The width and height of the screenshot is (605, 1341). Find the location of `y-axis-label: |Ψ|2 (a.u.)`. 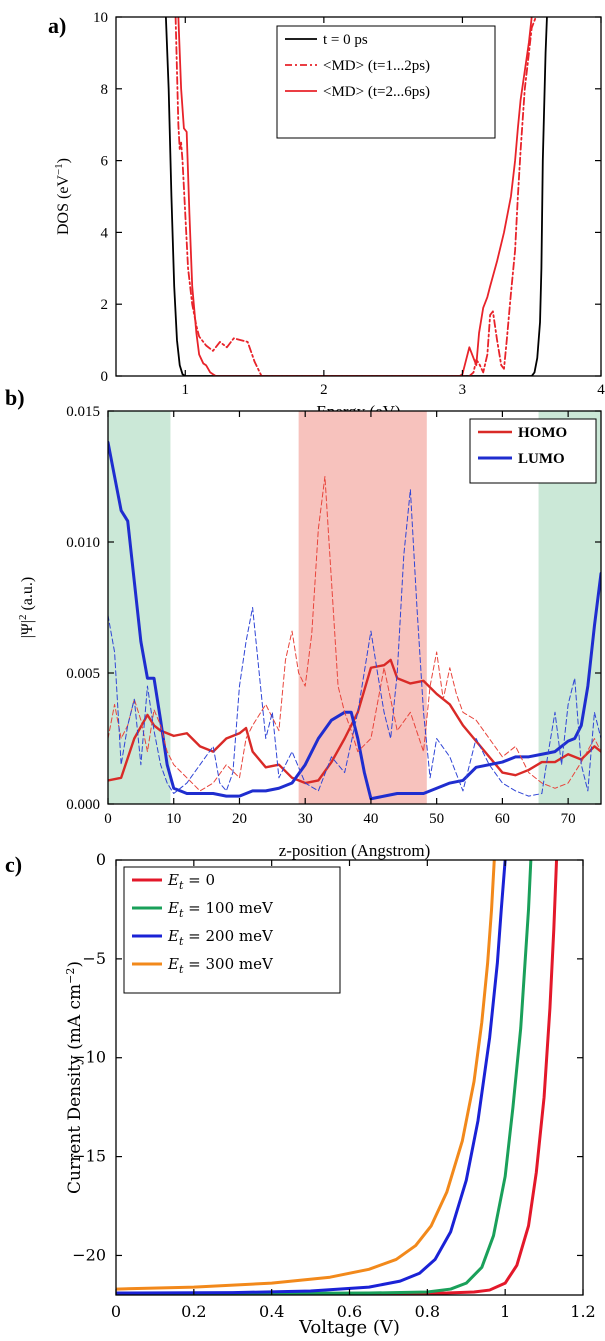

y-axis-label: |Ψ|2 (a.u.) is located at coordinates (26, 607).